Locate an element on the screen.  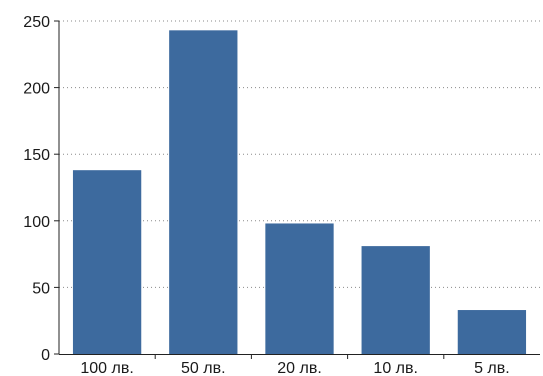
y-tick-label-250: 250 is located at coordinates (36, 22).